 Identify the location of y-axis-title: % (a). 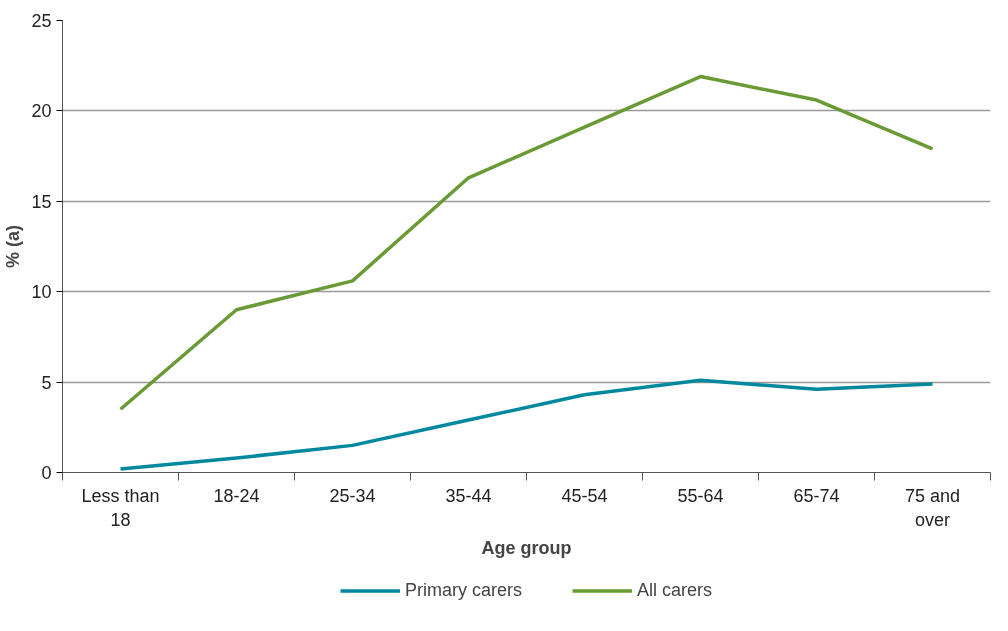
(13, 246).